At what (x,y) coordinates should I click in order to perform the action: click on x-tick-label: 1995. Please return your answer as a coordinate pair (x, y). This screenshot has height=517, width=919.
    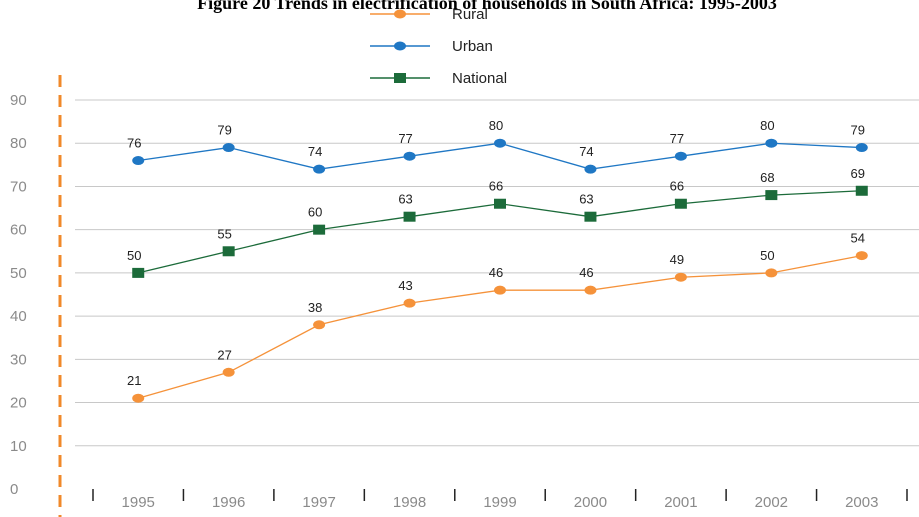
    Looking at the image, I should click on (138, 502).